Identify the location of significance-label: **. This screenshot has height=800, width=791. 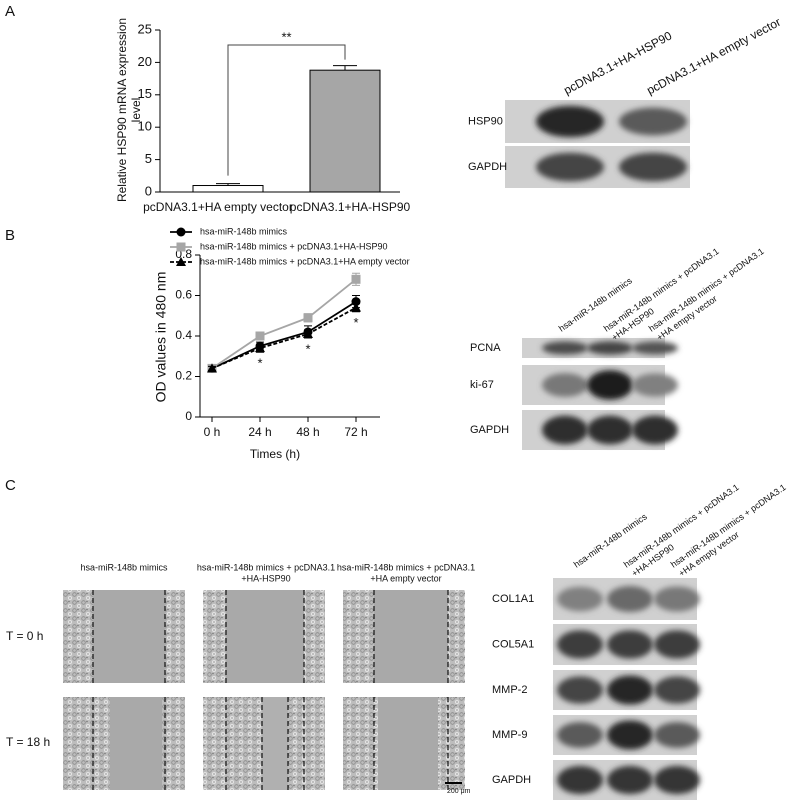
(286, 36).